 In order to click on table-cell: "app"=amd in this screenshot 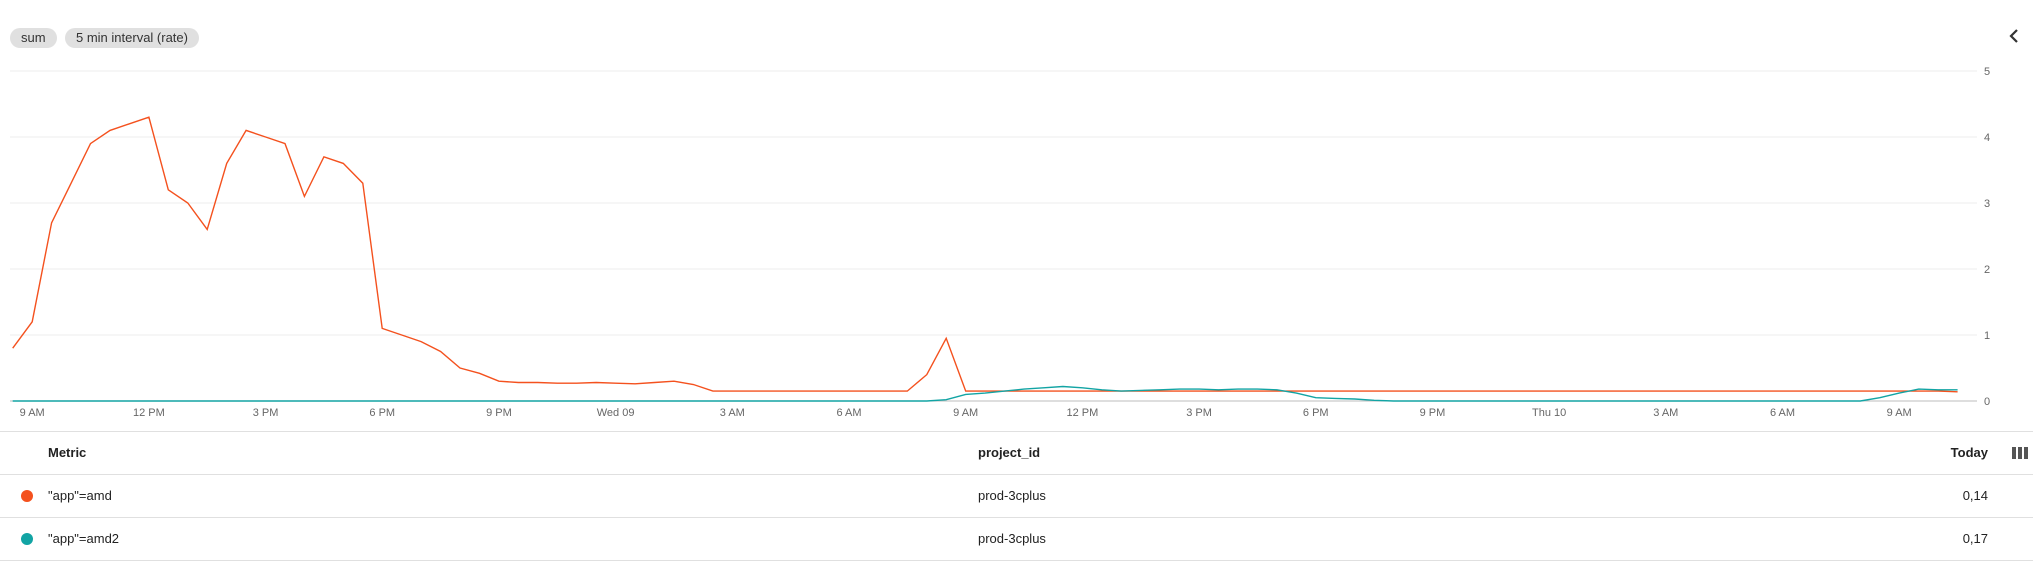, I will do `click(80, 495)`.